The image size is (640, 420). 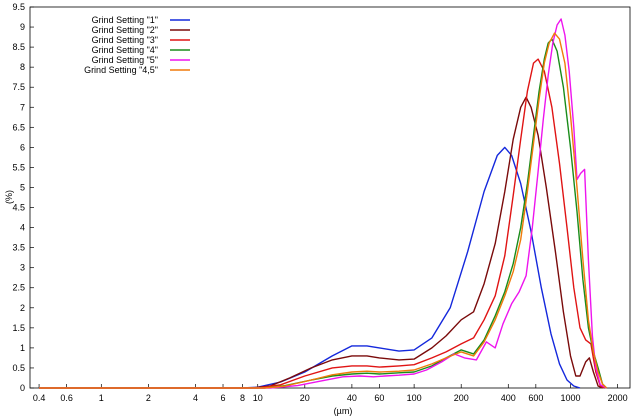 I want to click on y-tick-label: 2, so click(x=22, y=308).